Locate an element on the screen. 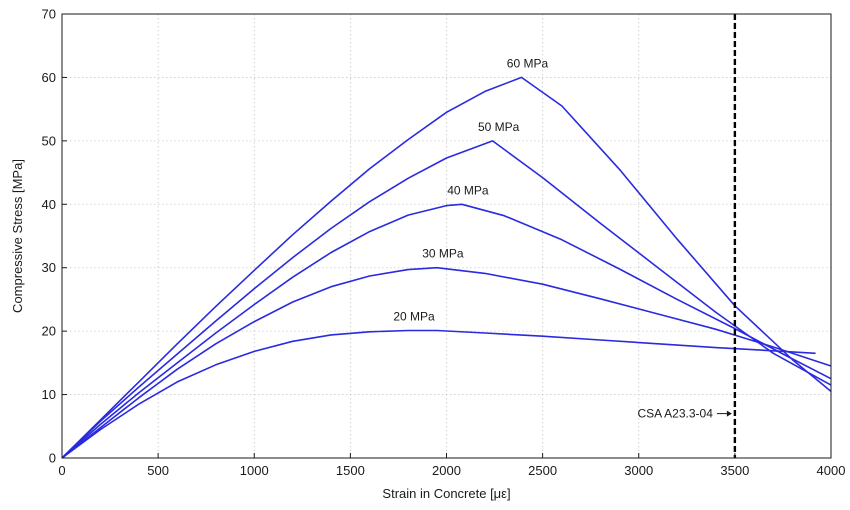  reference-arrow-head is located at coordinates (729, 413).